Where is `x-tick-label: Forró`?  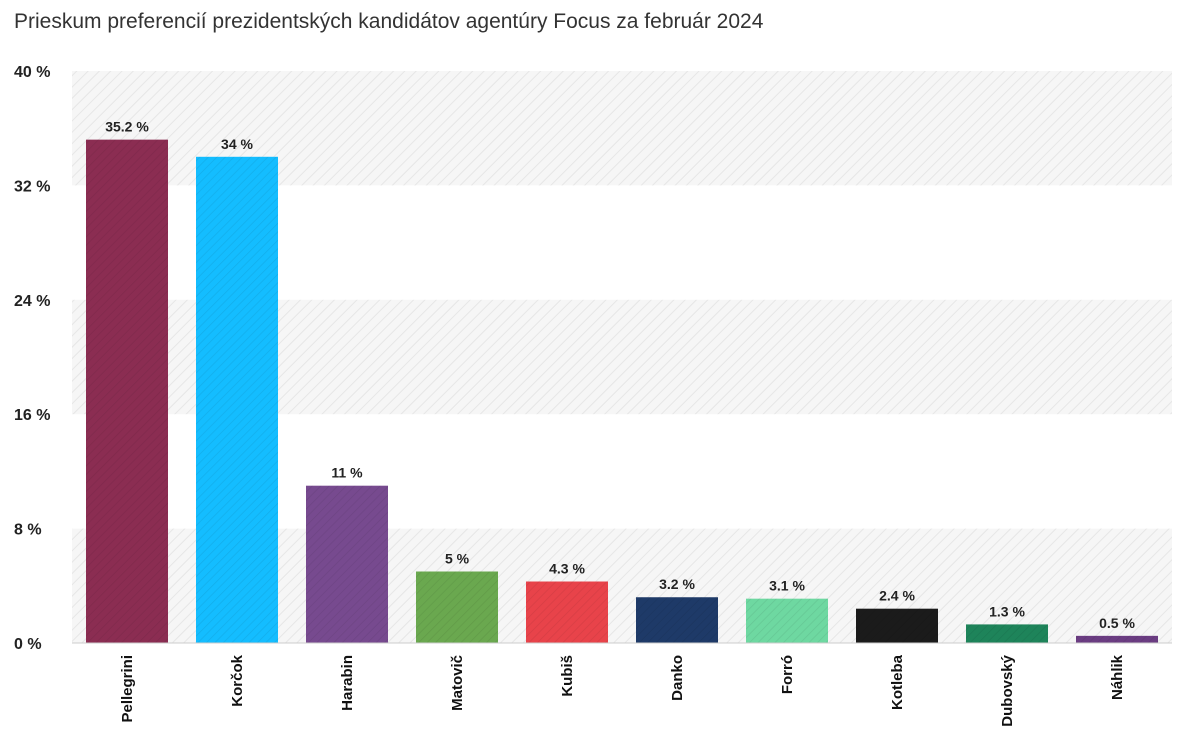
x-tick-label: Forró is located at coordinates (787, 674).